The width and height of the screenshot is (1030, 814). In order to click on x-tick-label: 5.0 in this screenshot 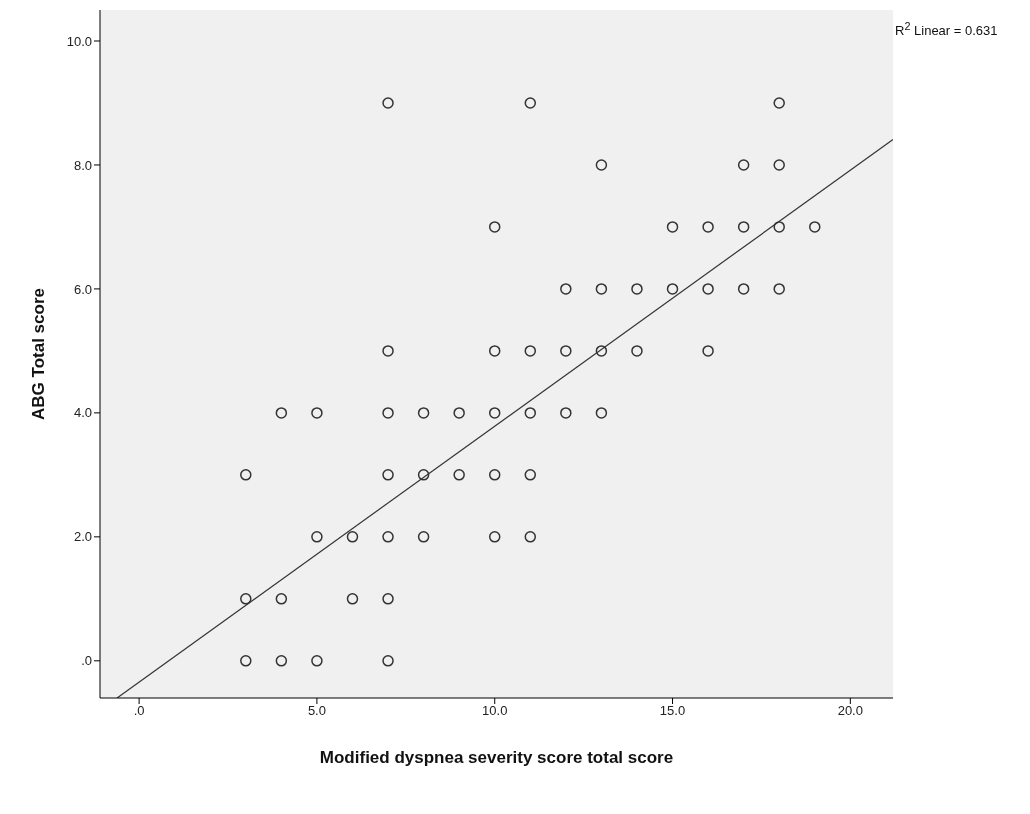, I will do `click(316, 711)`.